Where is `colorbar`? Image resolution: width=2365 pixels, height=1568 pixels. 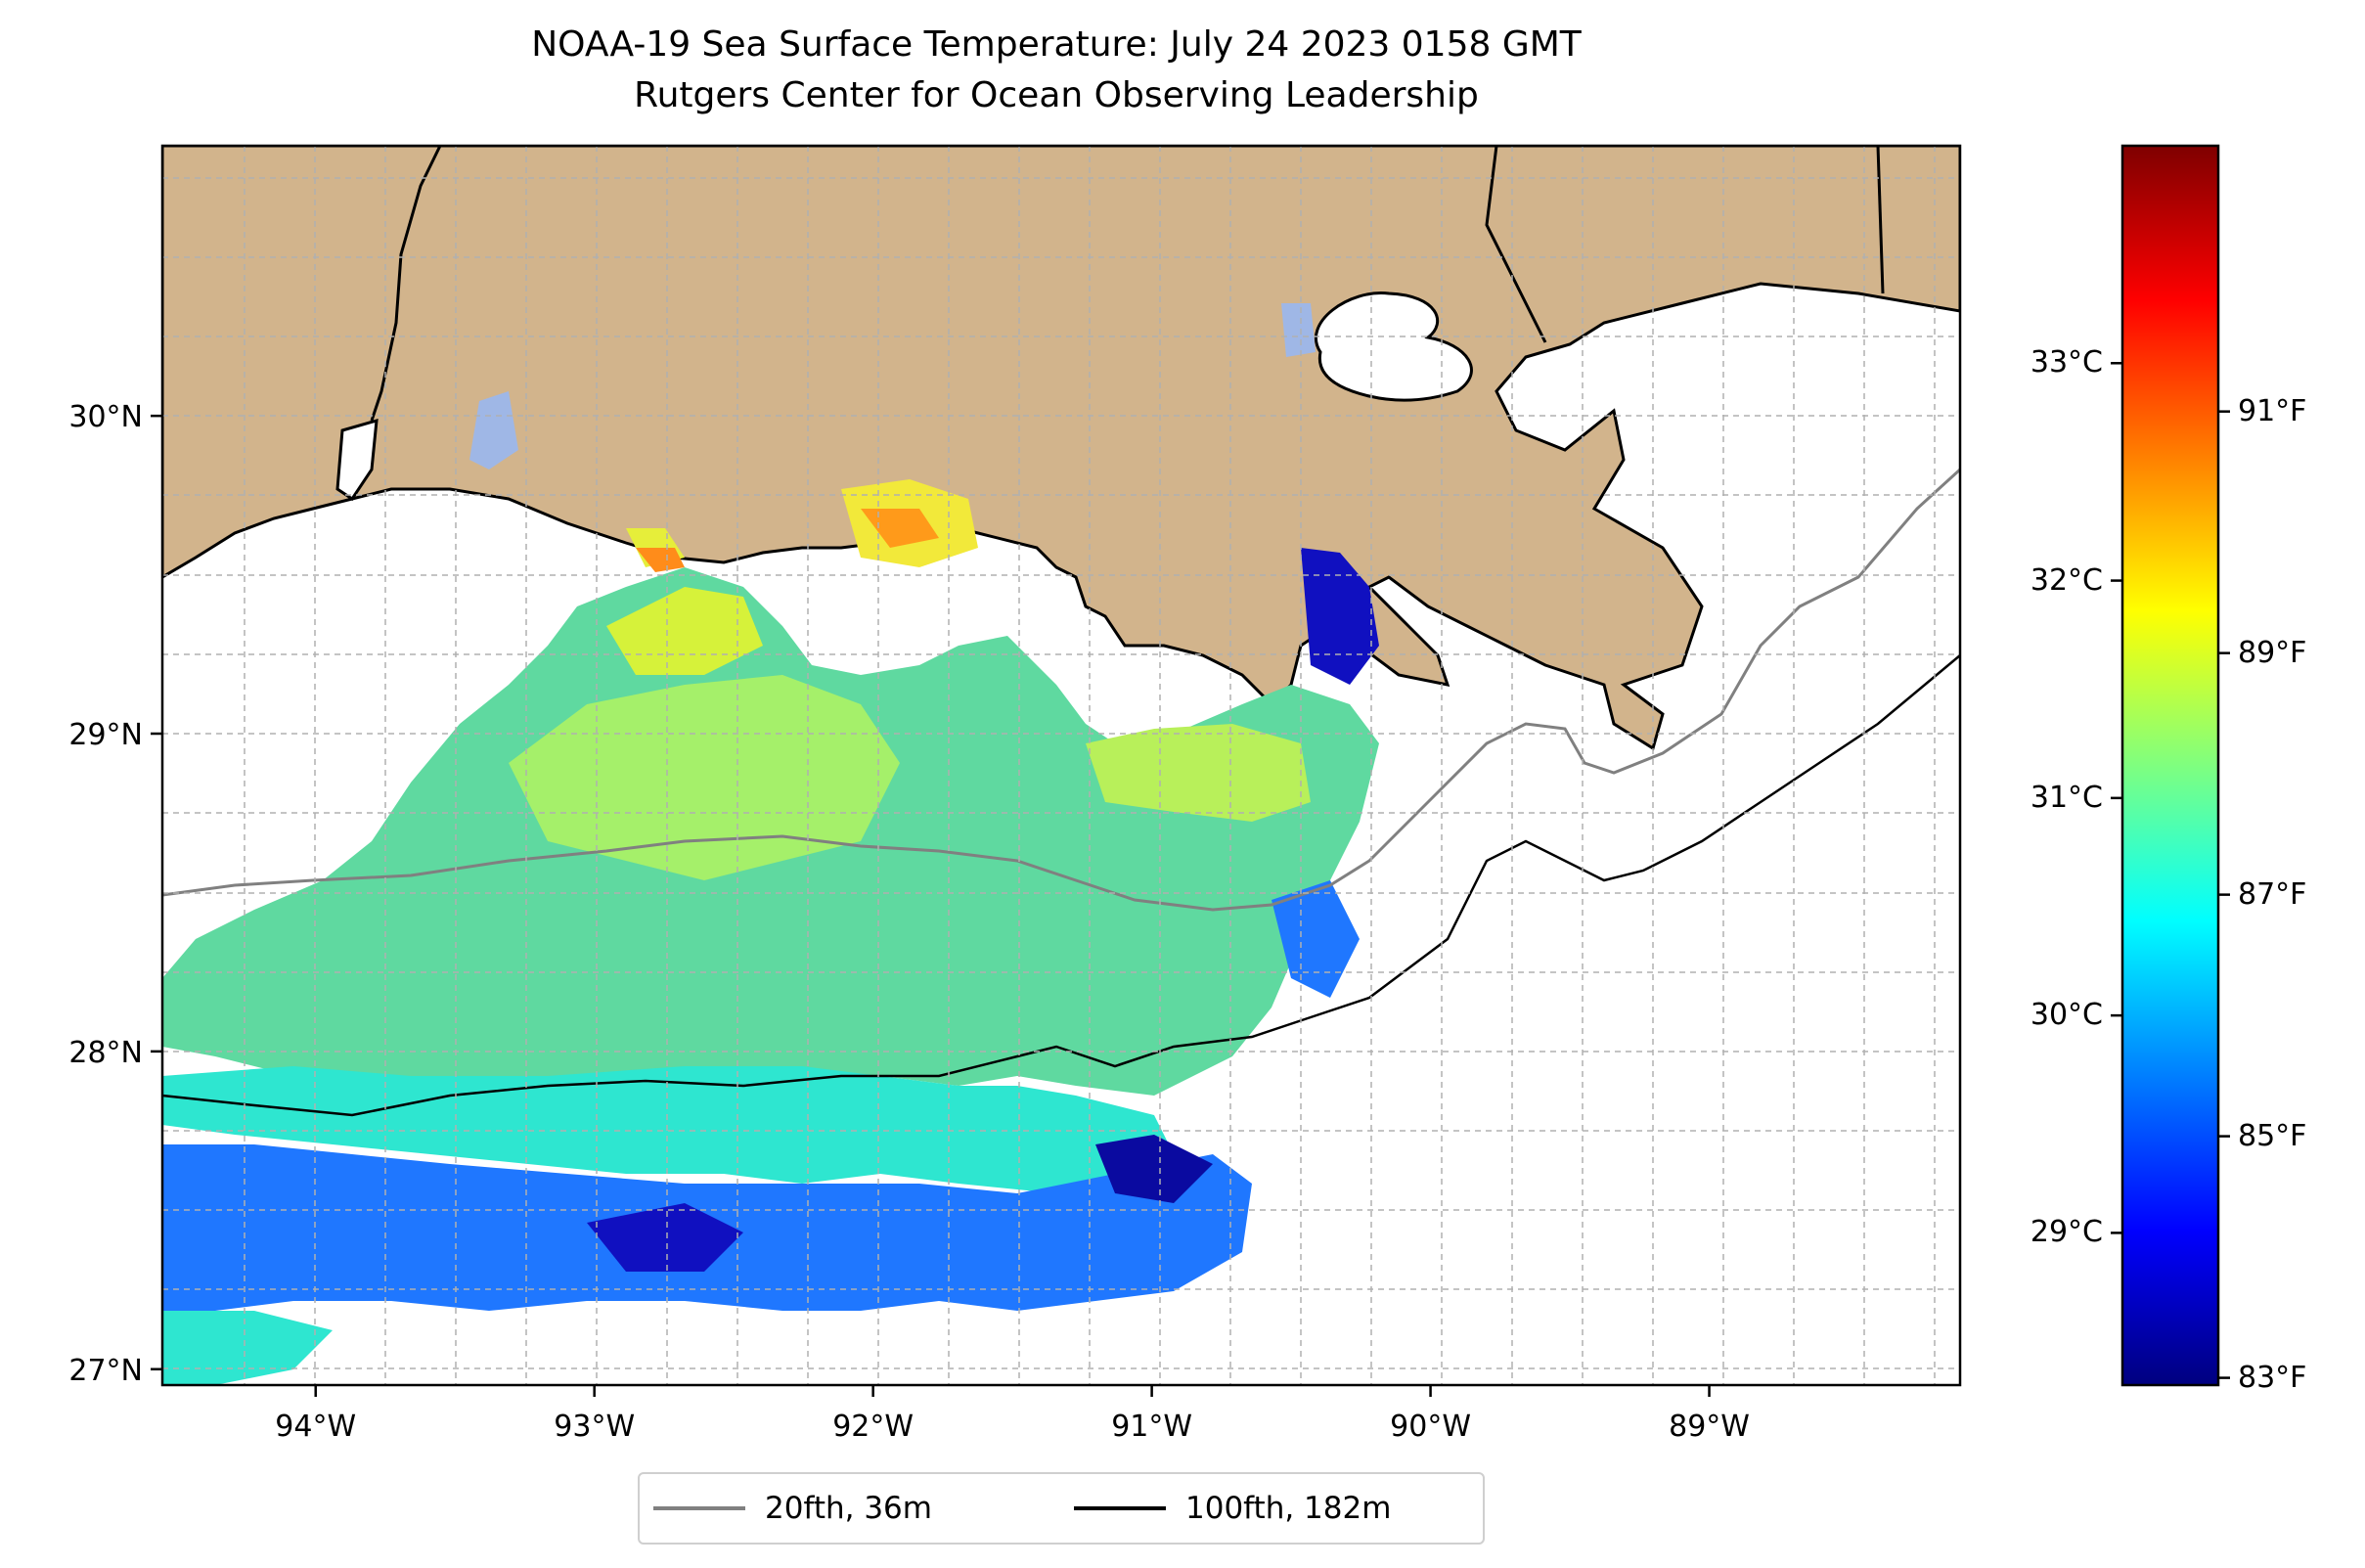 colorbar is located at coordinates (2170, 765).